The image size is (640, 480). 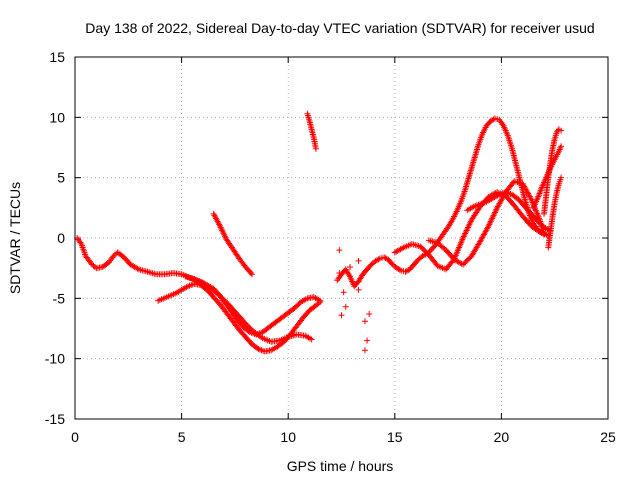 I want to click on y-tick-label: 0, so click(x=61, y=238).